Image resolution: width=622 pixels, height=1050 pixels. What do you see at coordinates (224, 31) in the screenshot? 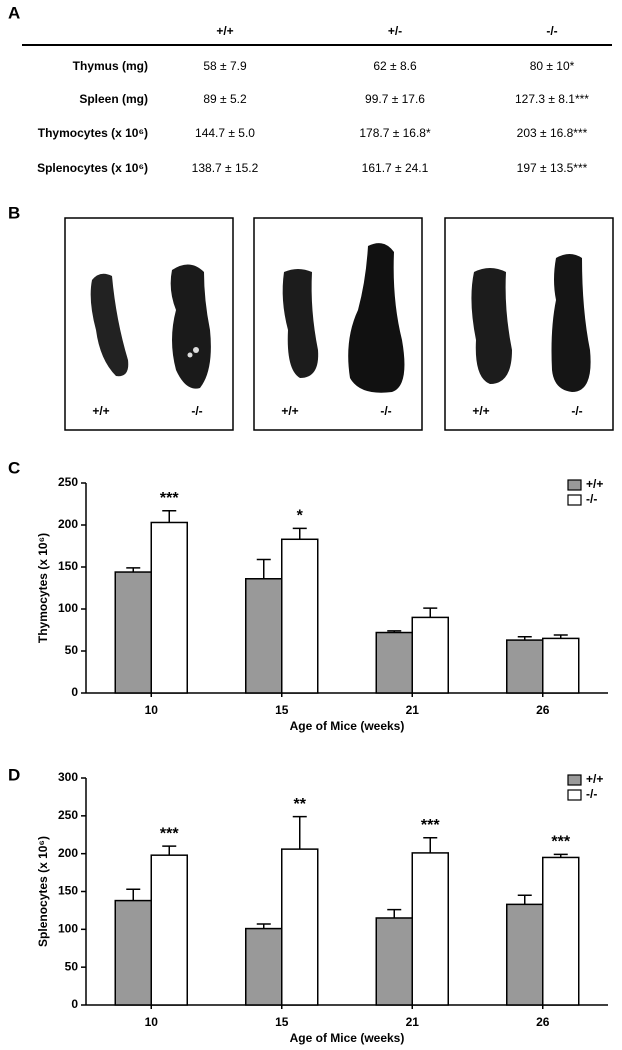
I see `column-header: +/+` at bounding box center [224, 31].